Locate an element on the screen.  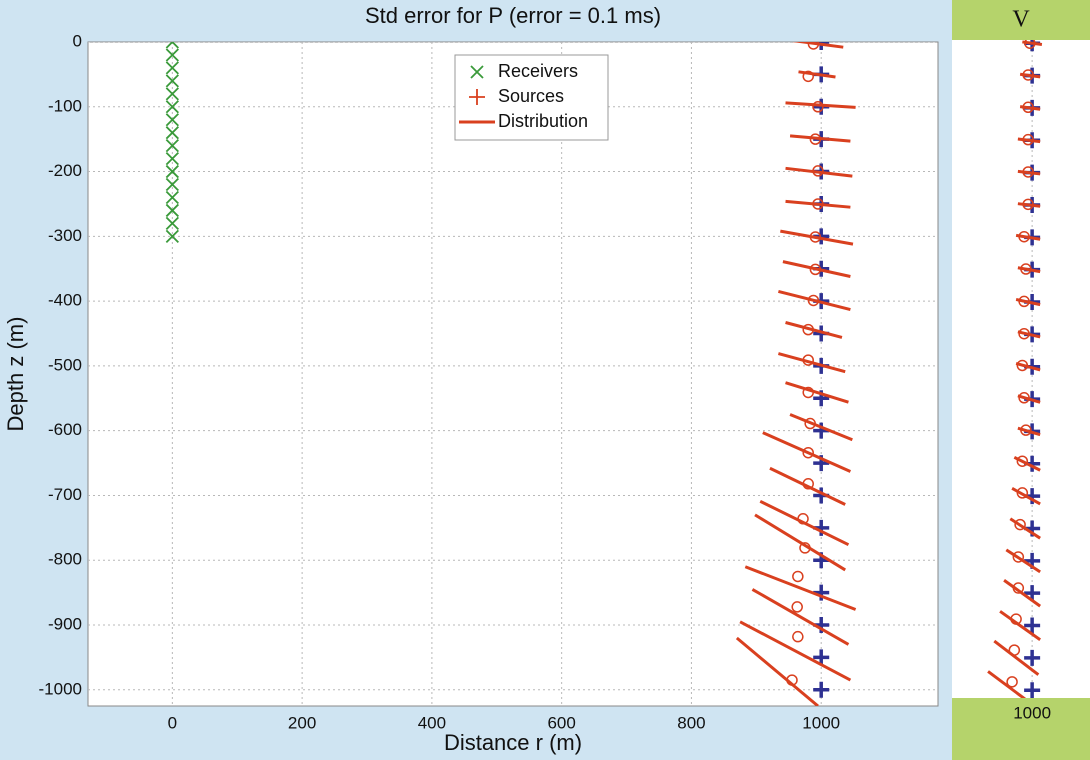
y-tick-label: -500 is located at coordinates (65, 364).